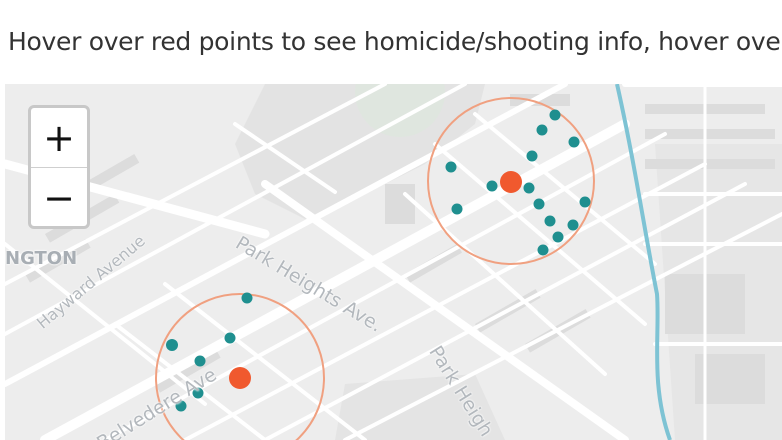  What do you see at coordinates (41, 258) in the screenshot?
I see `neighborhood-label: NGTON` at bounding box center [41, 258].